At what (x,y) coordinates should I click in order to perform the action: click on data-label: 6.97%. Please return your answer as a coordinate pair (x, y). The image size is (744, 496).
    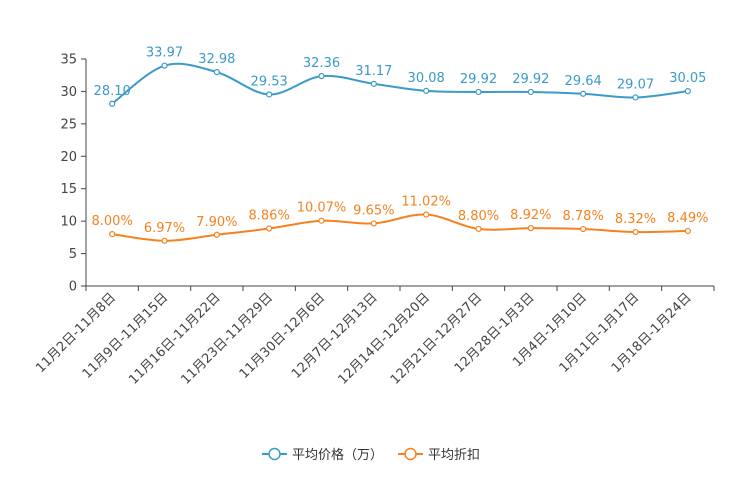
    Looking at the image, I should click on (164, 228).